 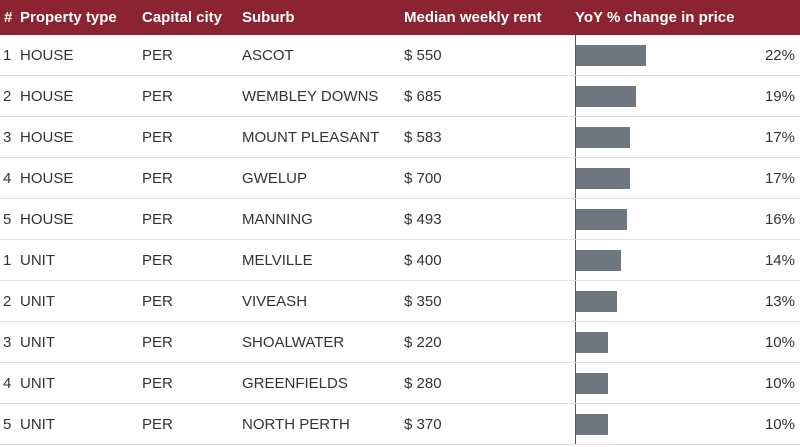 What do you see at coordinates (8, 17) in the screenshot?
I see `header-rank: #` at bounding box center [8, 17].